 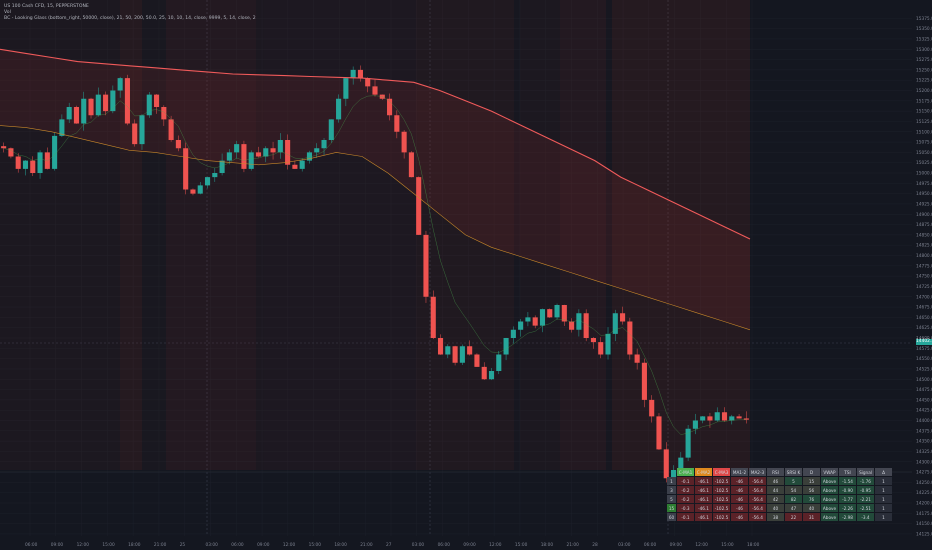 What do you see at coordinates (924, 256) in the screenshot?
I see `y-tick-label: 14800.0` at bounding box center [924, 256].